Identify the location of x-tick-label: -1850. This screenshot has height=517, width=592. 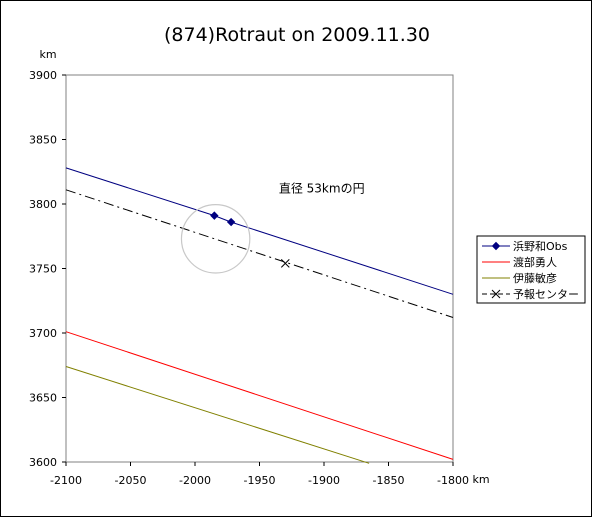
(389, 480).